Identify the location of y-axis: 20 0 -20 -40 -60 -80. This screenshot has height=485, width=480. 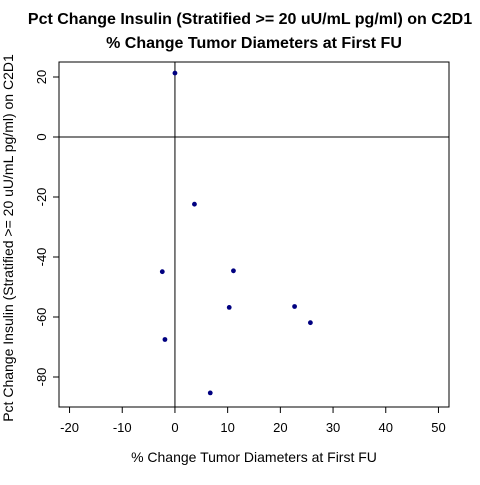
(46, 228).